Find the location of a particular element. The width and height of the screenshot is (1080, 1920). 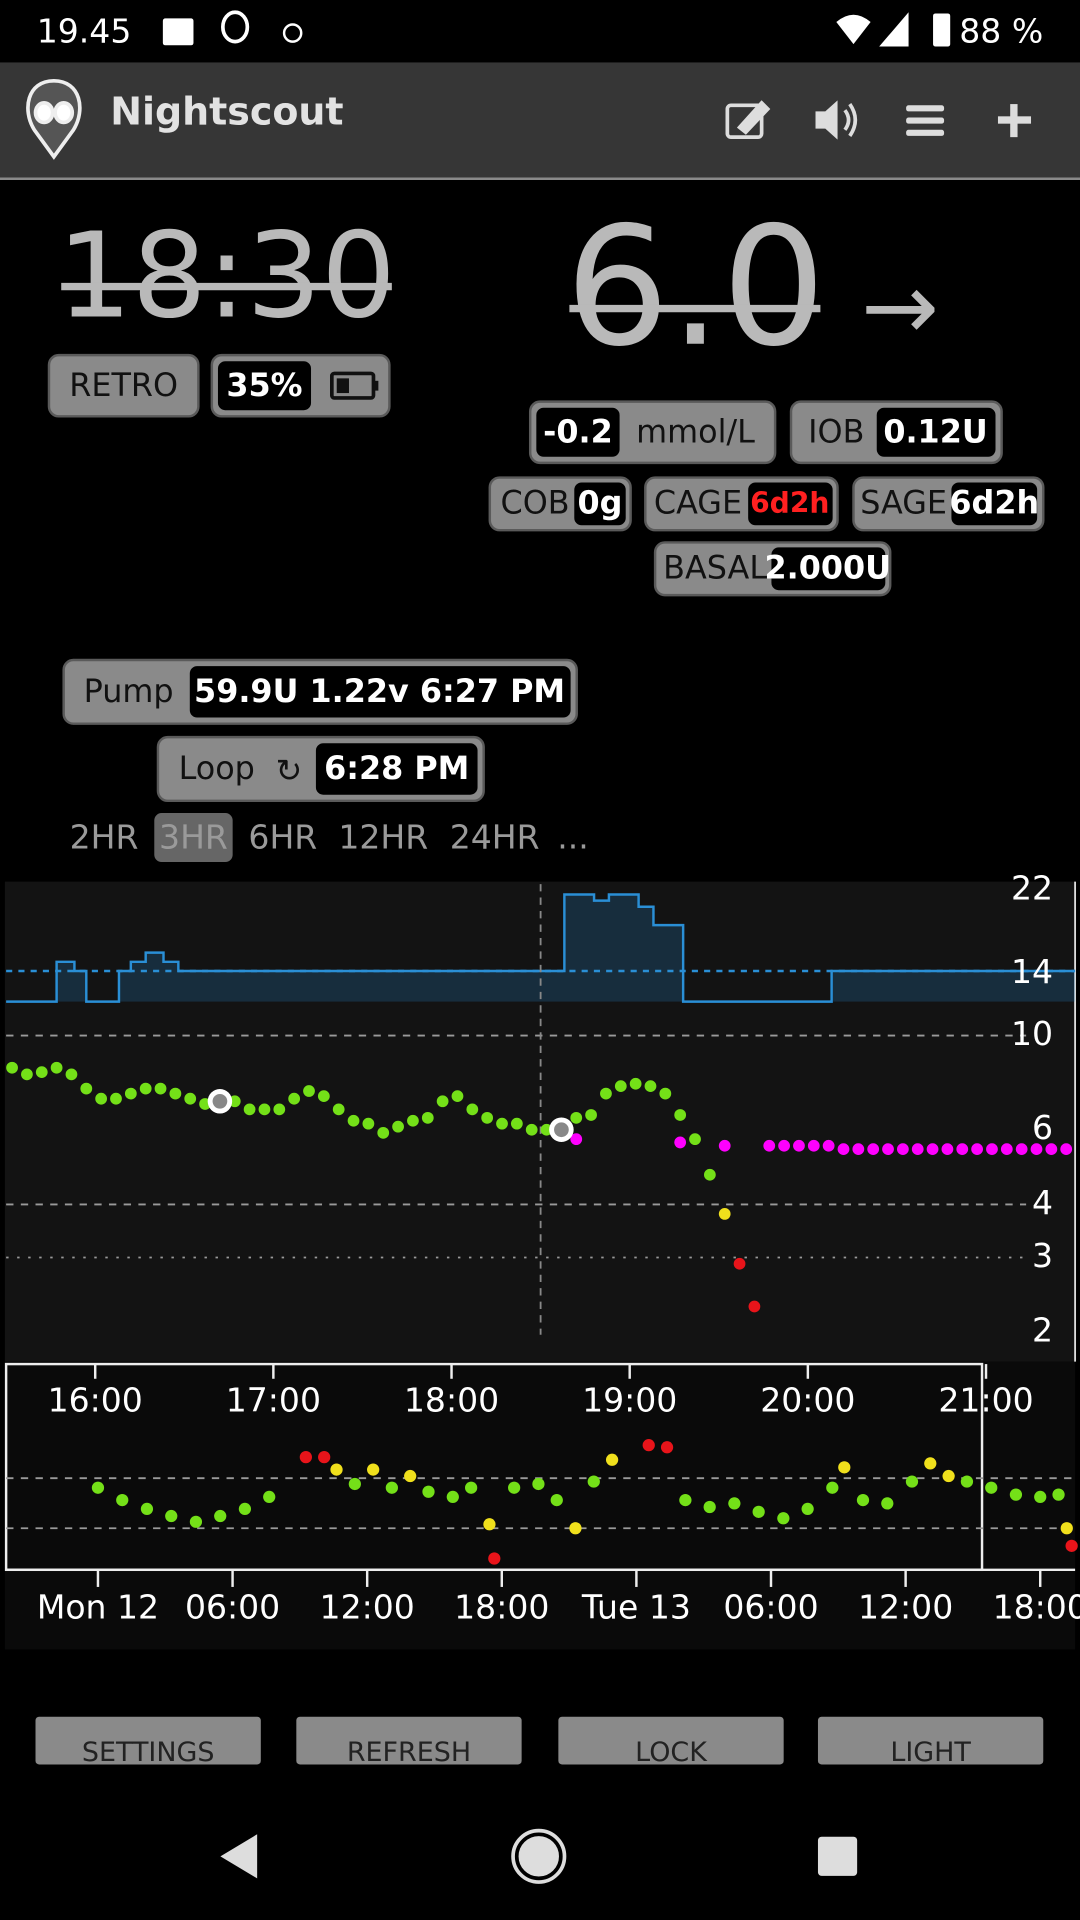

range-button: 24HR is located at coordinates (495, 836).